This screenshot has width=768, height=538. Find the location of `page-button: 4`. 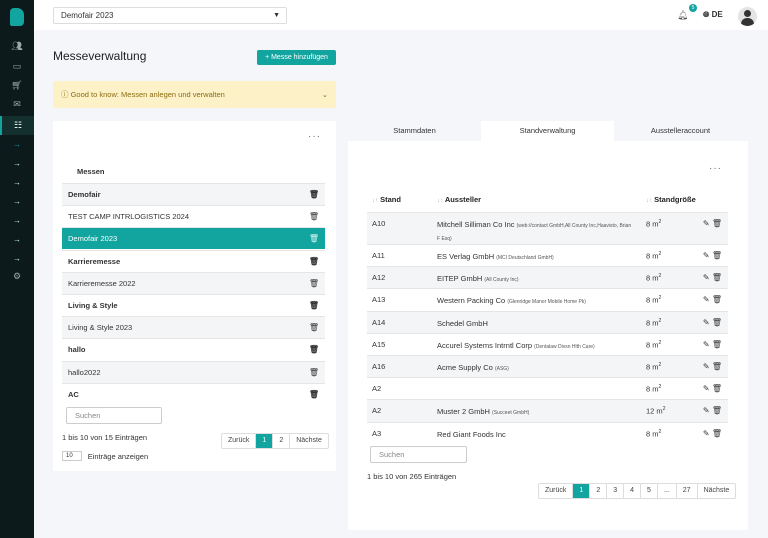

page-button: 4 is located at coordinates (633, 491).